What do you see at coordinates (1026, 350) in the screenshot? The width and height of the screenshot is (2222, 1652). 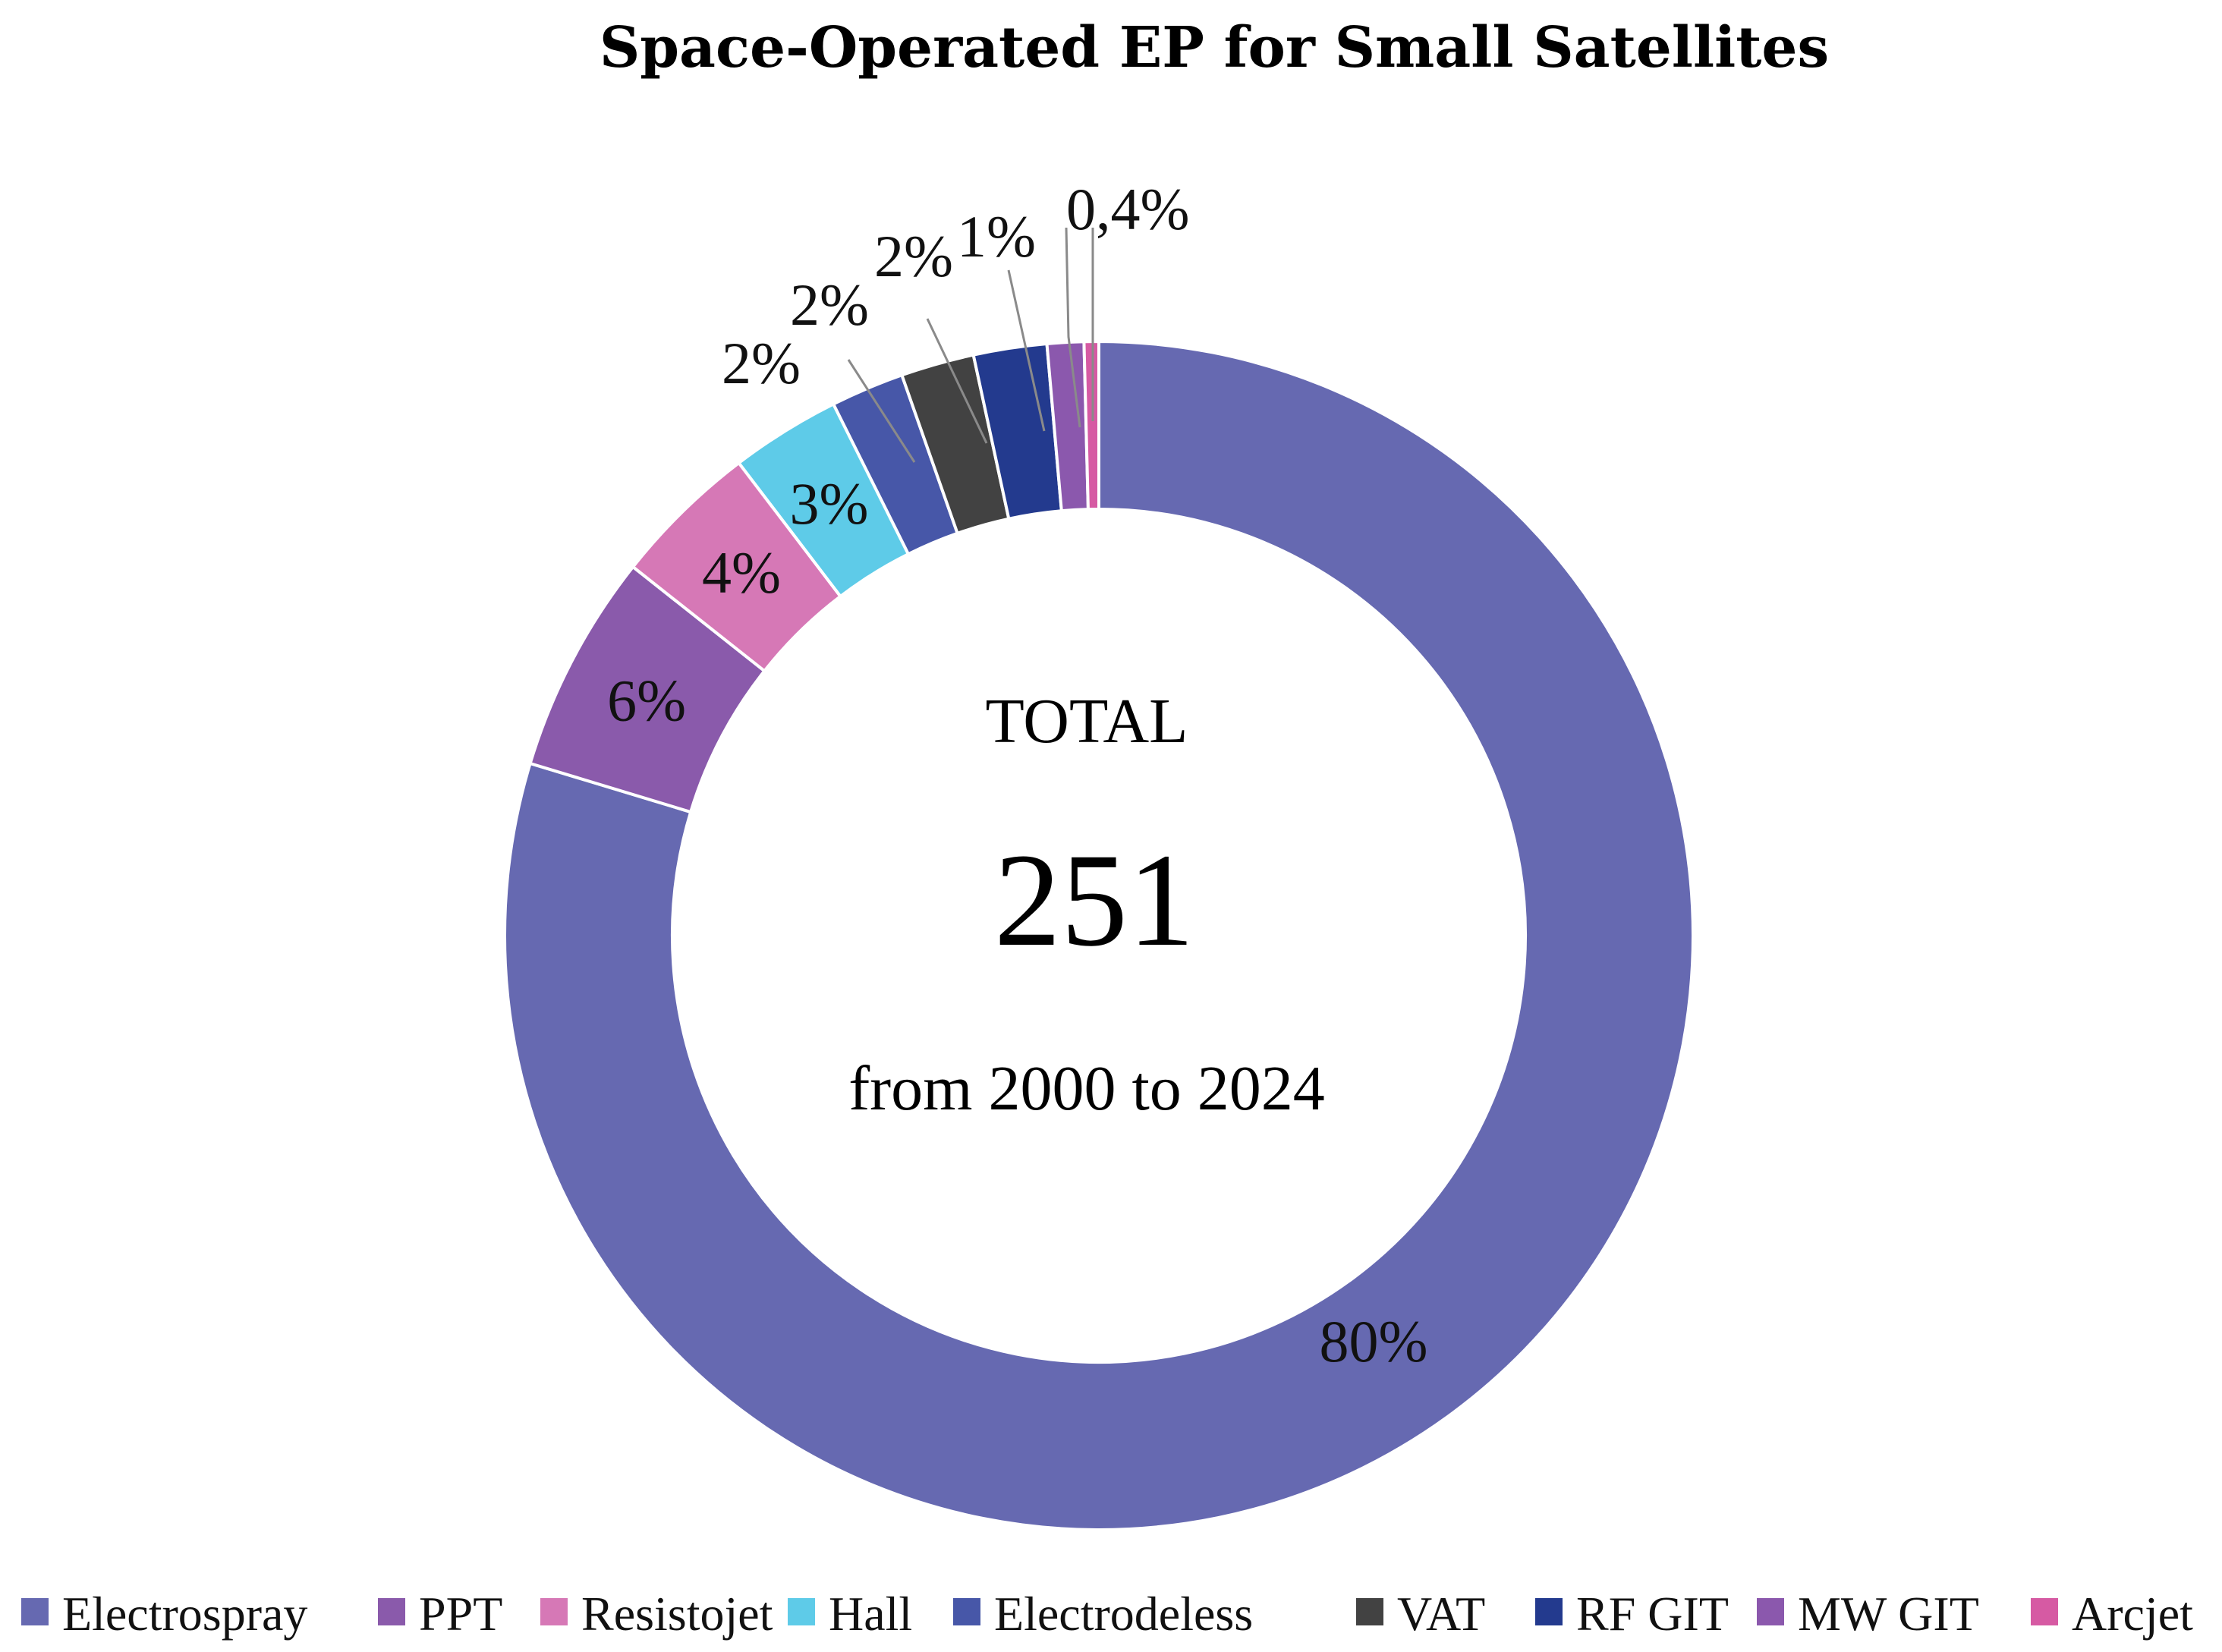 I see `leader-line-rf-git` at bounding box center [1026, 350].